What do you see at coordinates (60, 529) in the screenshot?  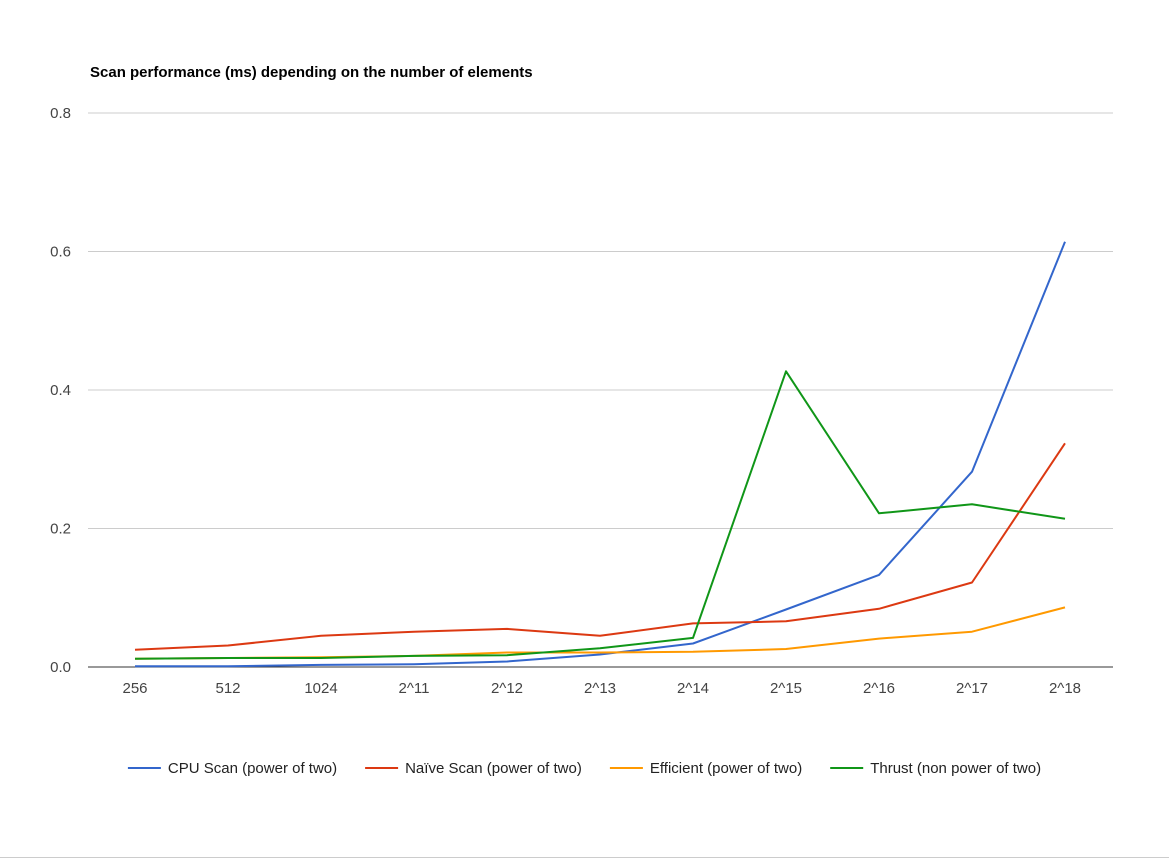 I see `y-tick-label: 0.2` at bounding box center [60, 529].